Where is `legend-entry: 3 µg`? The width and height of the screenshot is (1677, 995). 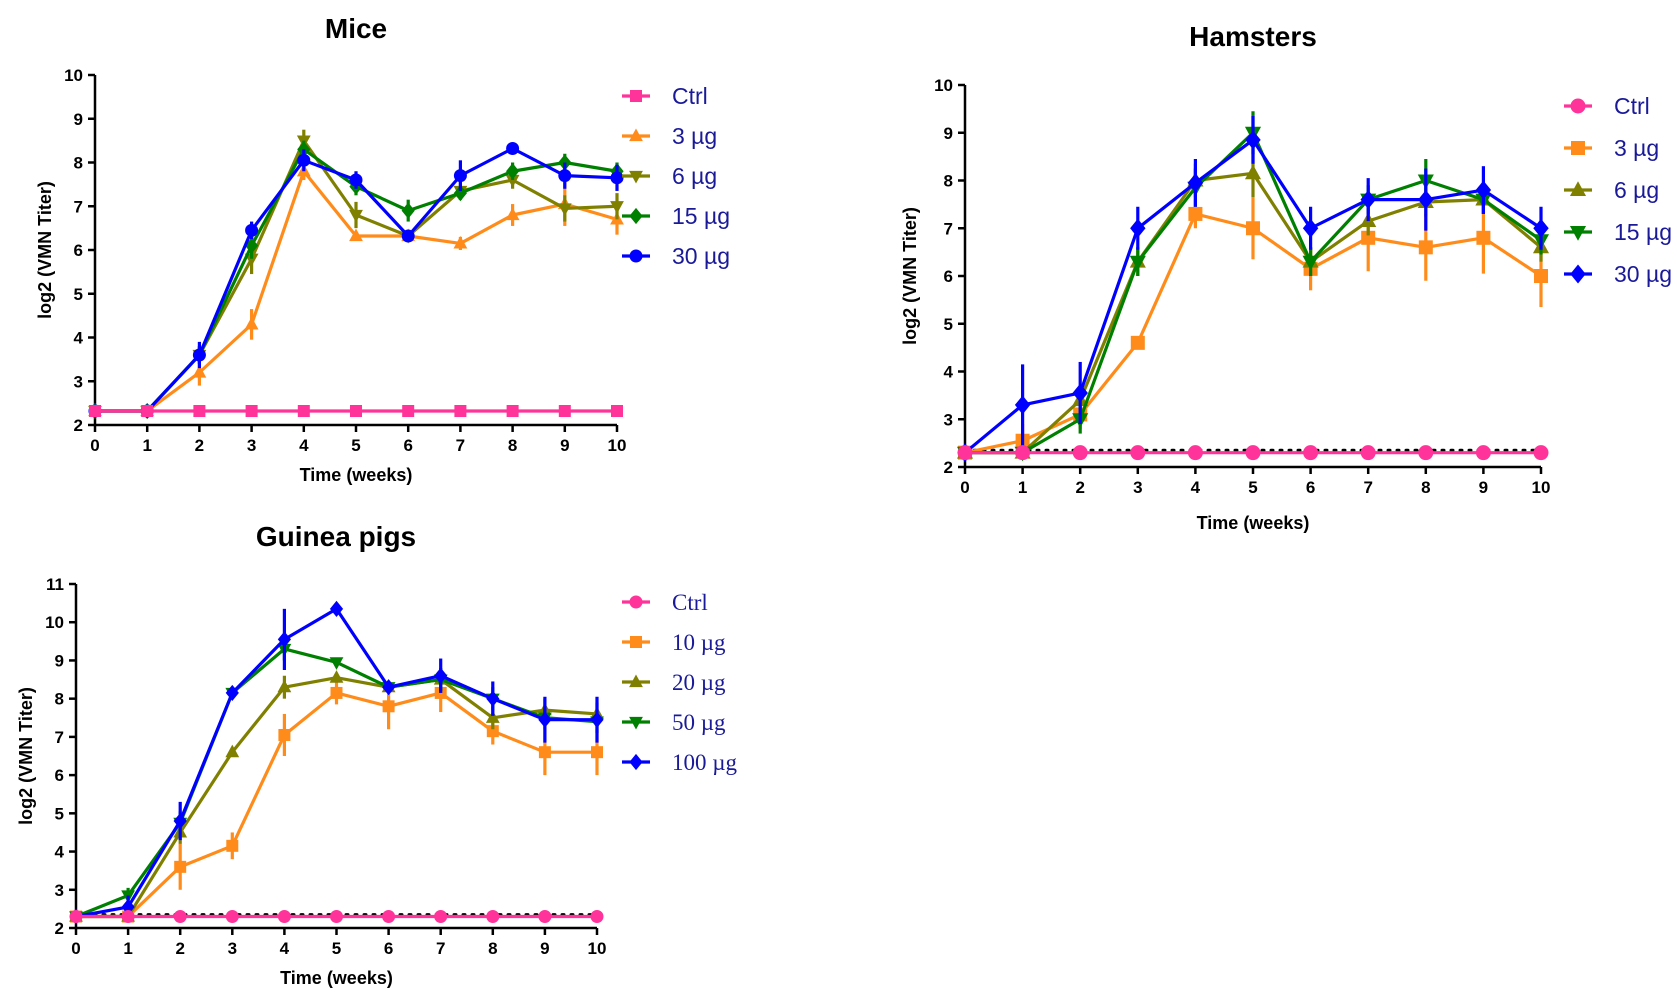
legend-entry: 3 µg is located at coordinates (669, 136).